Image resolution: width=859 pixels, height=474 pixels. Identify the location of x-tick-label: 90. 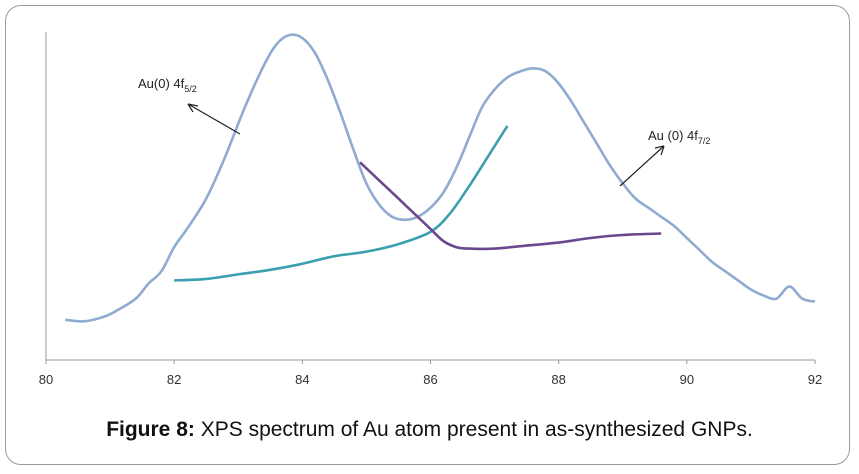
(687, 379).